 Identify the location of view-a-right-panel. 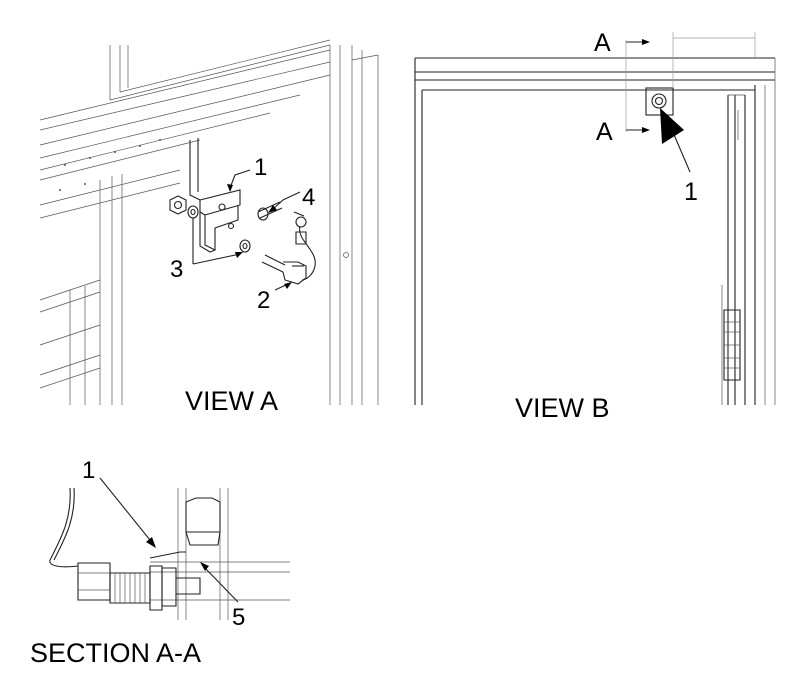
(354, 225).